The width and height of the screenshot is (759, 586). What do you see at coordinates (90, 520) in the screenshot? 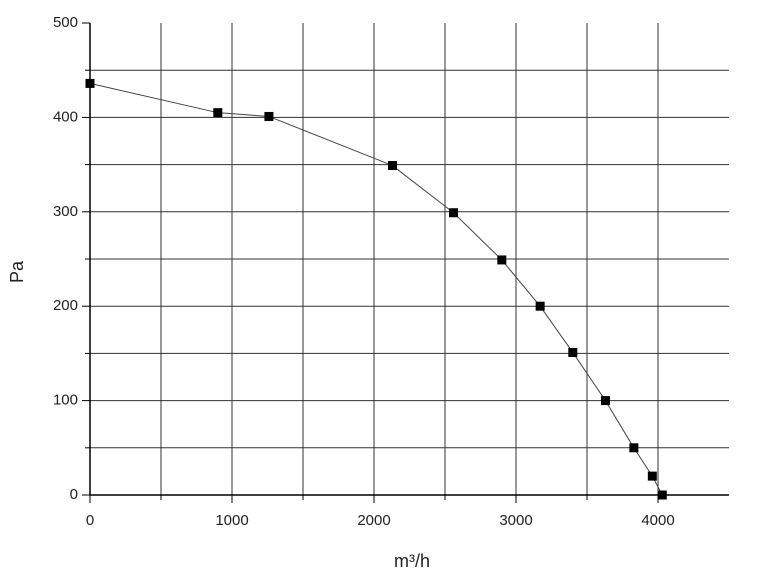
I see `x-tick-label: 0` at bounding box center [90, 520].